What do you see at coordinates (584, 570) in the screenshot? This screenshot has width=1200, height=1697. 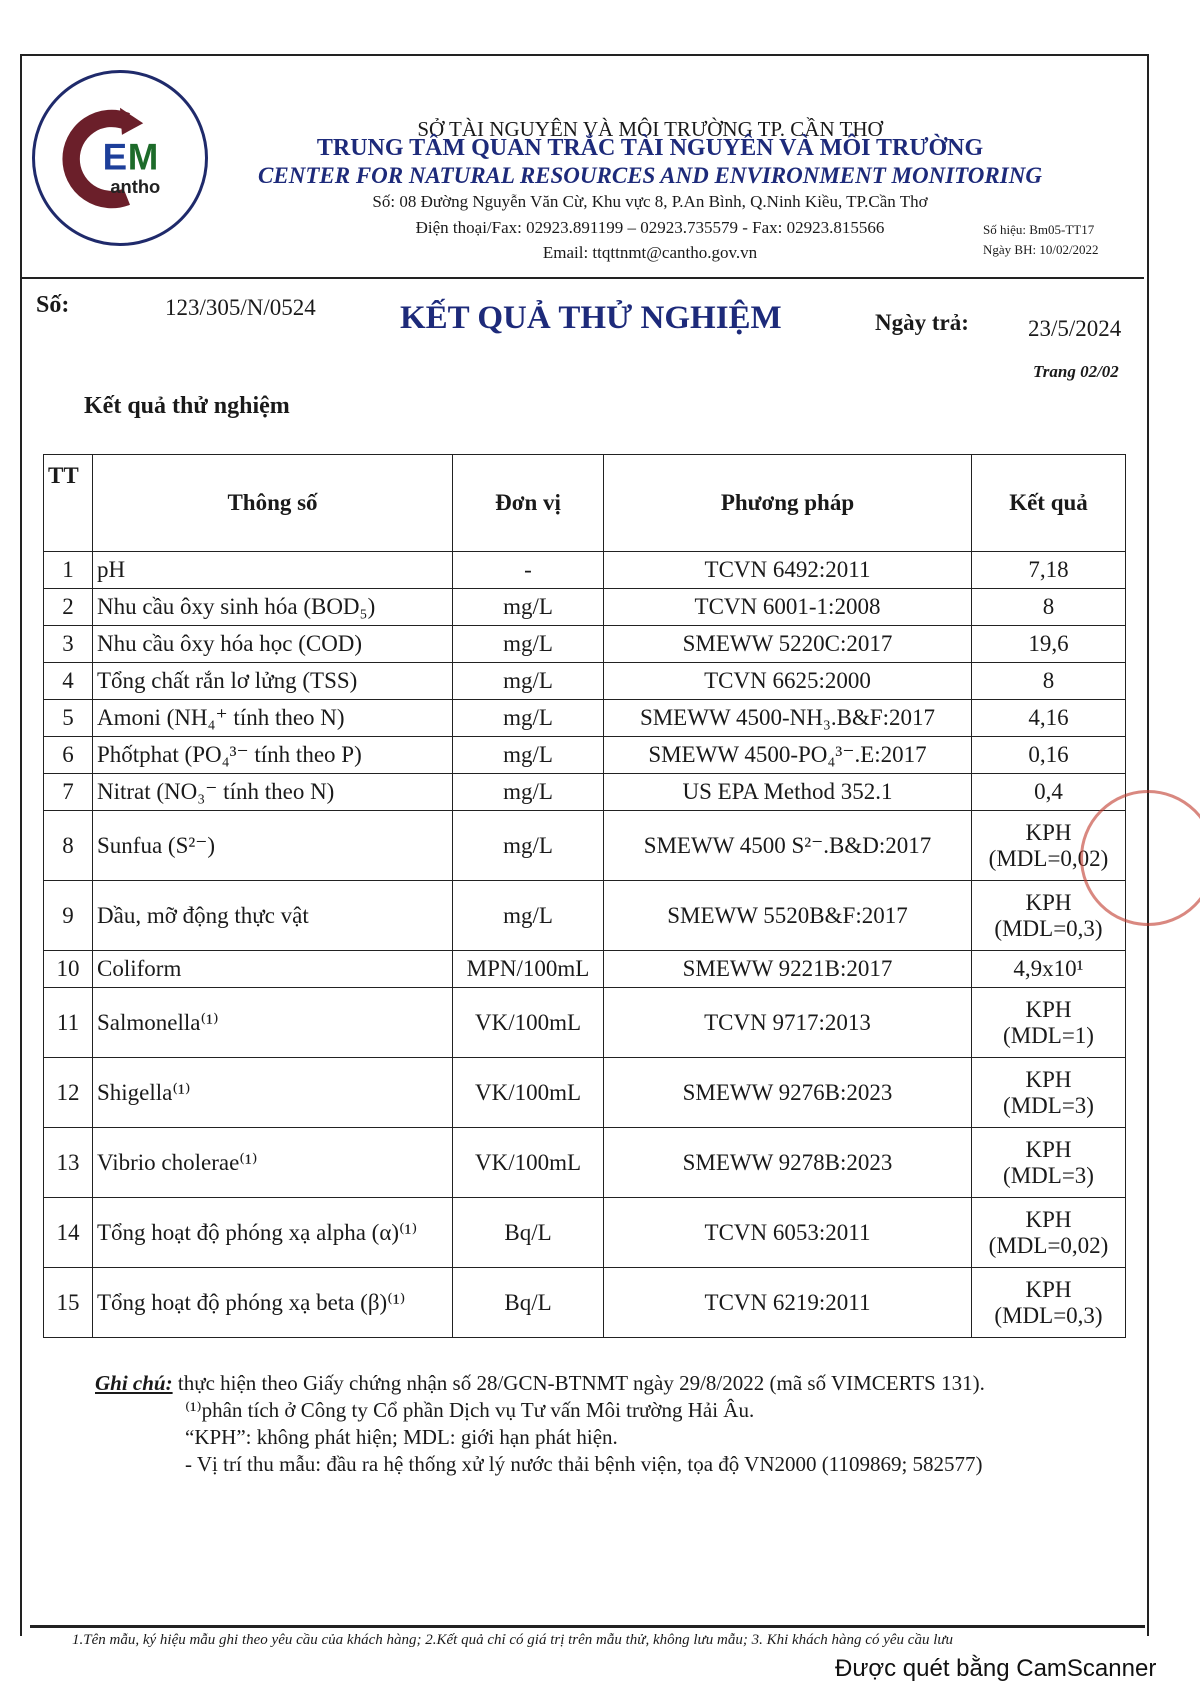 I see `table-row: 1 pH - TCVN 6492:2011 7,18` at bounding box center [584, 570].